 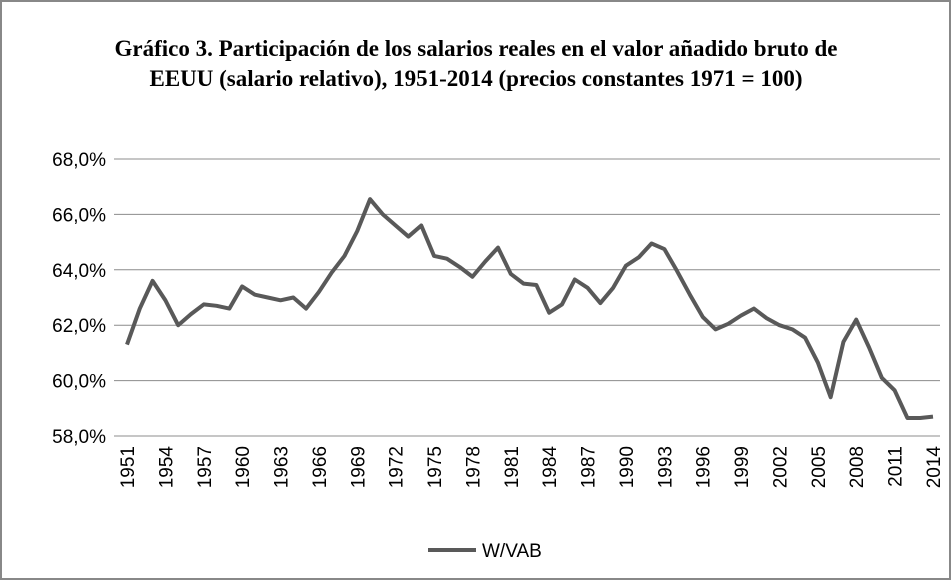 I want to click on x-tick-label: 1987, so click(x=589, y=467).